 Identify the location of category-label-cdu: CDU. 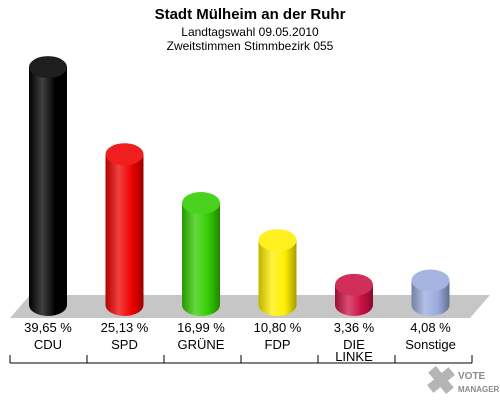
(48, 344).